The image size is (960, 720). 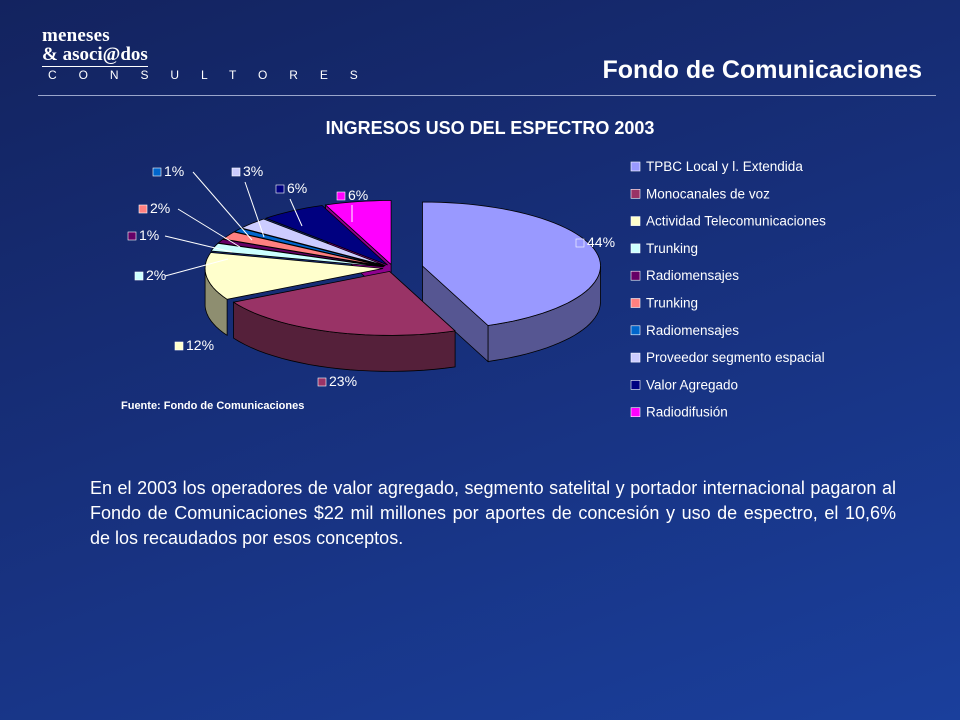 What do you see at coordinates (487, 95) in the screenshot?
I see `header-divider` at bounding box center [487, 95].